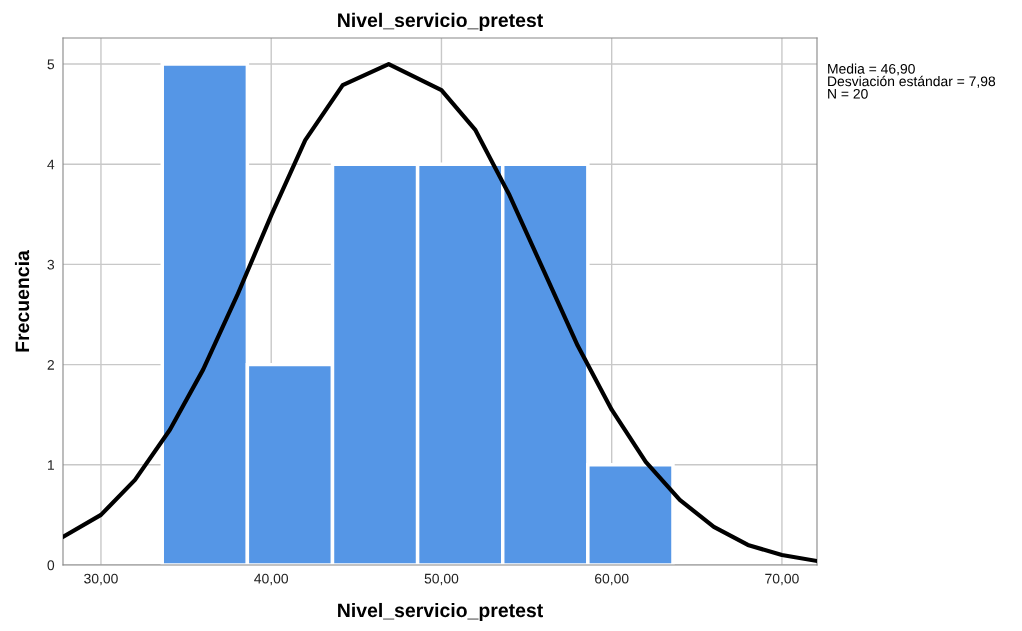  What do you see at coordinates (871, 69) in the screenshot?
I see `text: Media = 46,90` at bounding box center [871, 69].